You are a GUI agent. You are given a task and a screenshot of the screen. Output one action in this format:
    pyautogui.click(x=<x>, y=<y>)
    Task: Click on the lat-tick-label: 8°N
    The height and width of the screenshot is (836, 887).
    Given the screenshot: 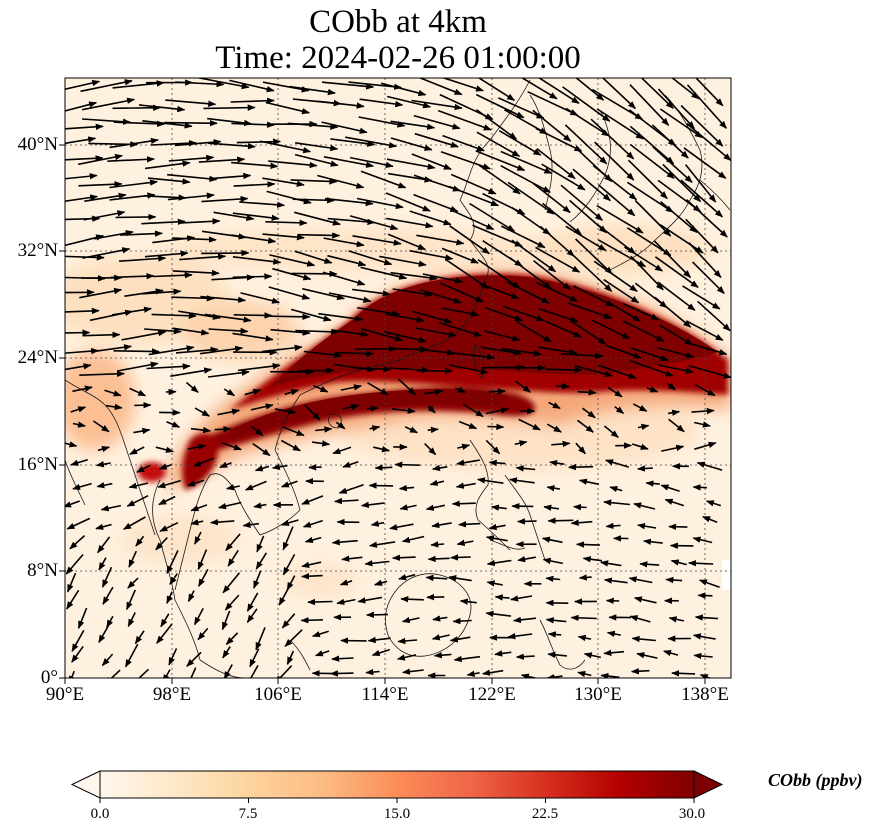 What is the action you would take?
    pyautogui.click(x=42, y=570)
    